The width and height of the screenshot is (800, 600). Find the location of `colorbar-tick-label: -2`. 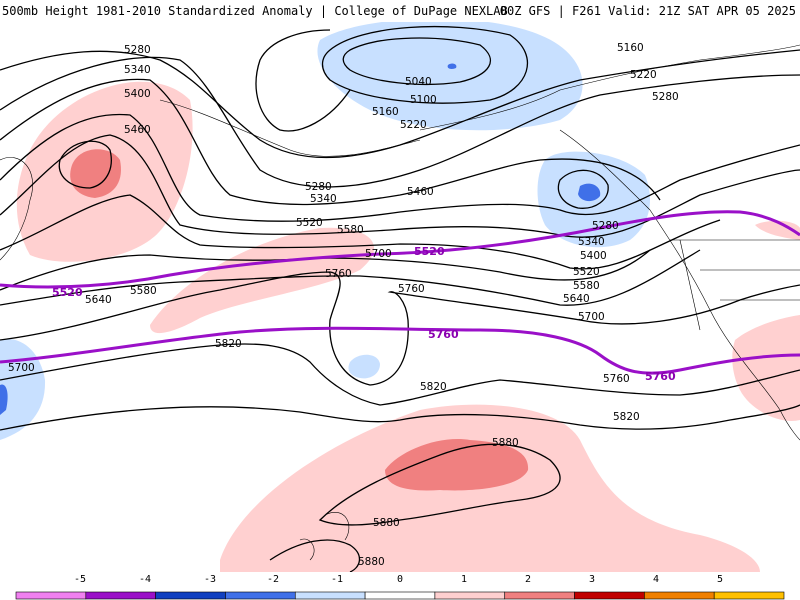

colorbar-tick-label: -2 is located at coordinates (273, 579).